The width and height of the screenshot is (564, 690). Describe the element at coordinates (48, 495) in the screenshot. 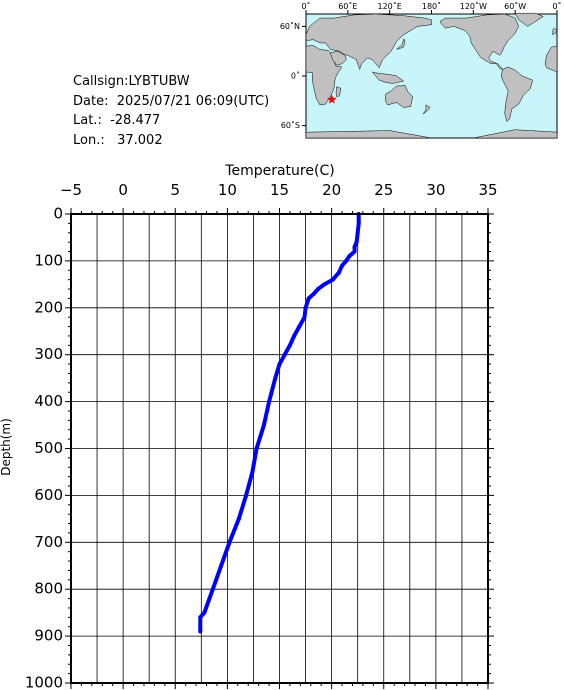

I see `y-tick-label: 600` at that location.